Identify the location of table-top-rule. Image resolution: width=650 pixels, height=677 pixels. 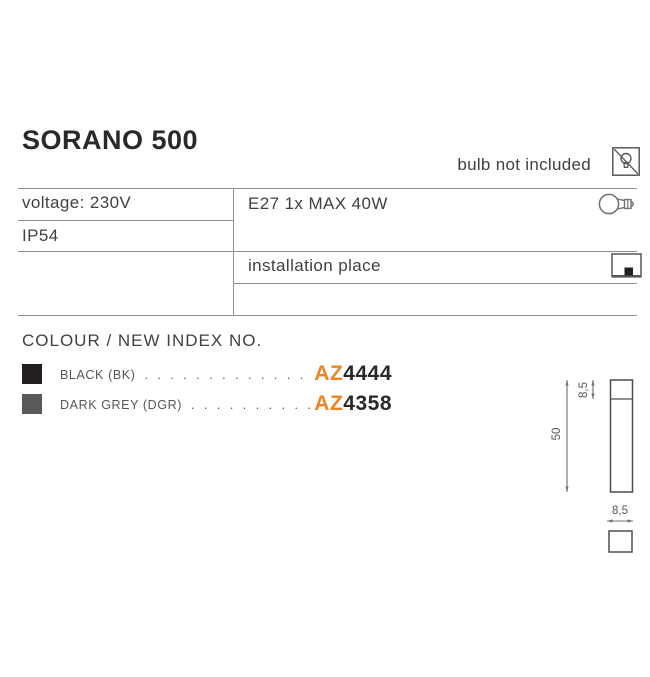
(327, 188).